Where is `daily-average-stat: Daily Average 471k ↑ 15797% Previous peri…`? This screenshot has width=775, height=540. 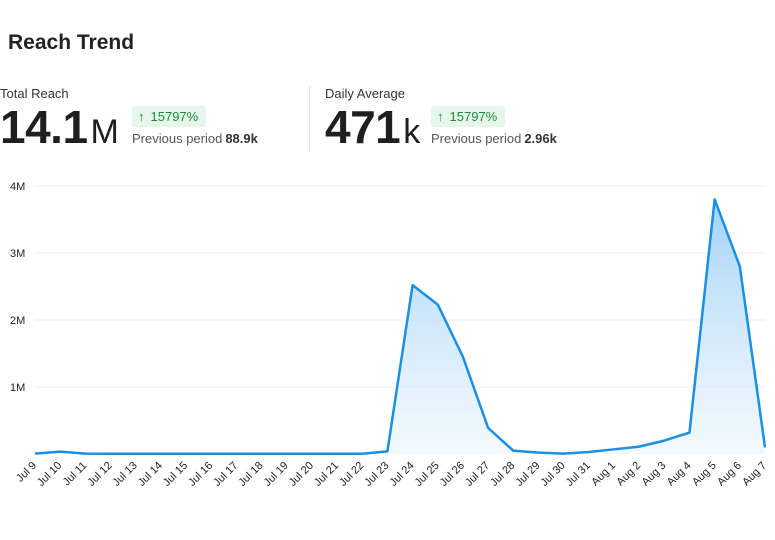 daily-average-stat: Daily Average 471k ↑ 15797% Previous peri… is located at coordinates (475, 121).